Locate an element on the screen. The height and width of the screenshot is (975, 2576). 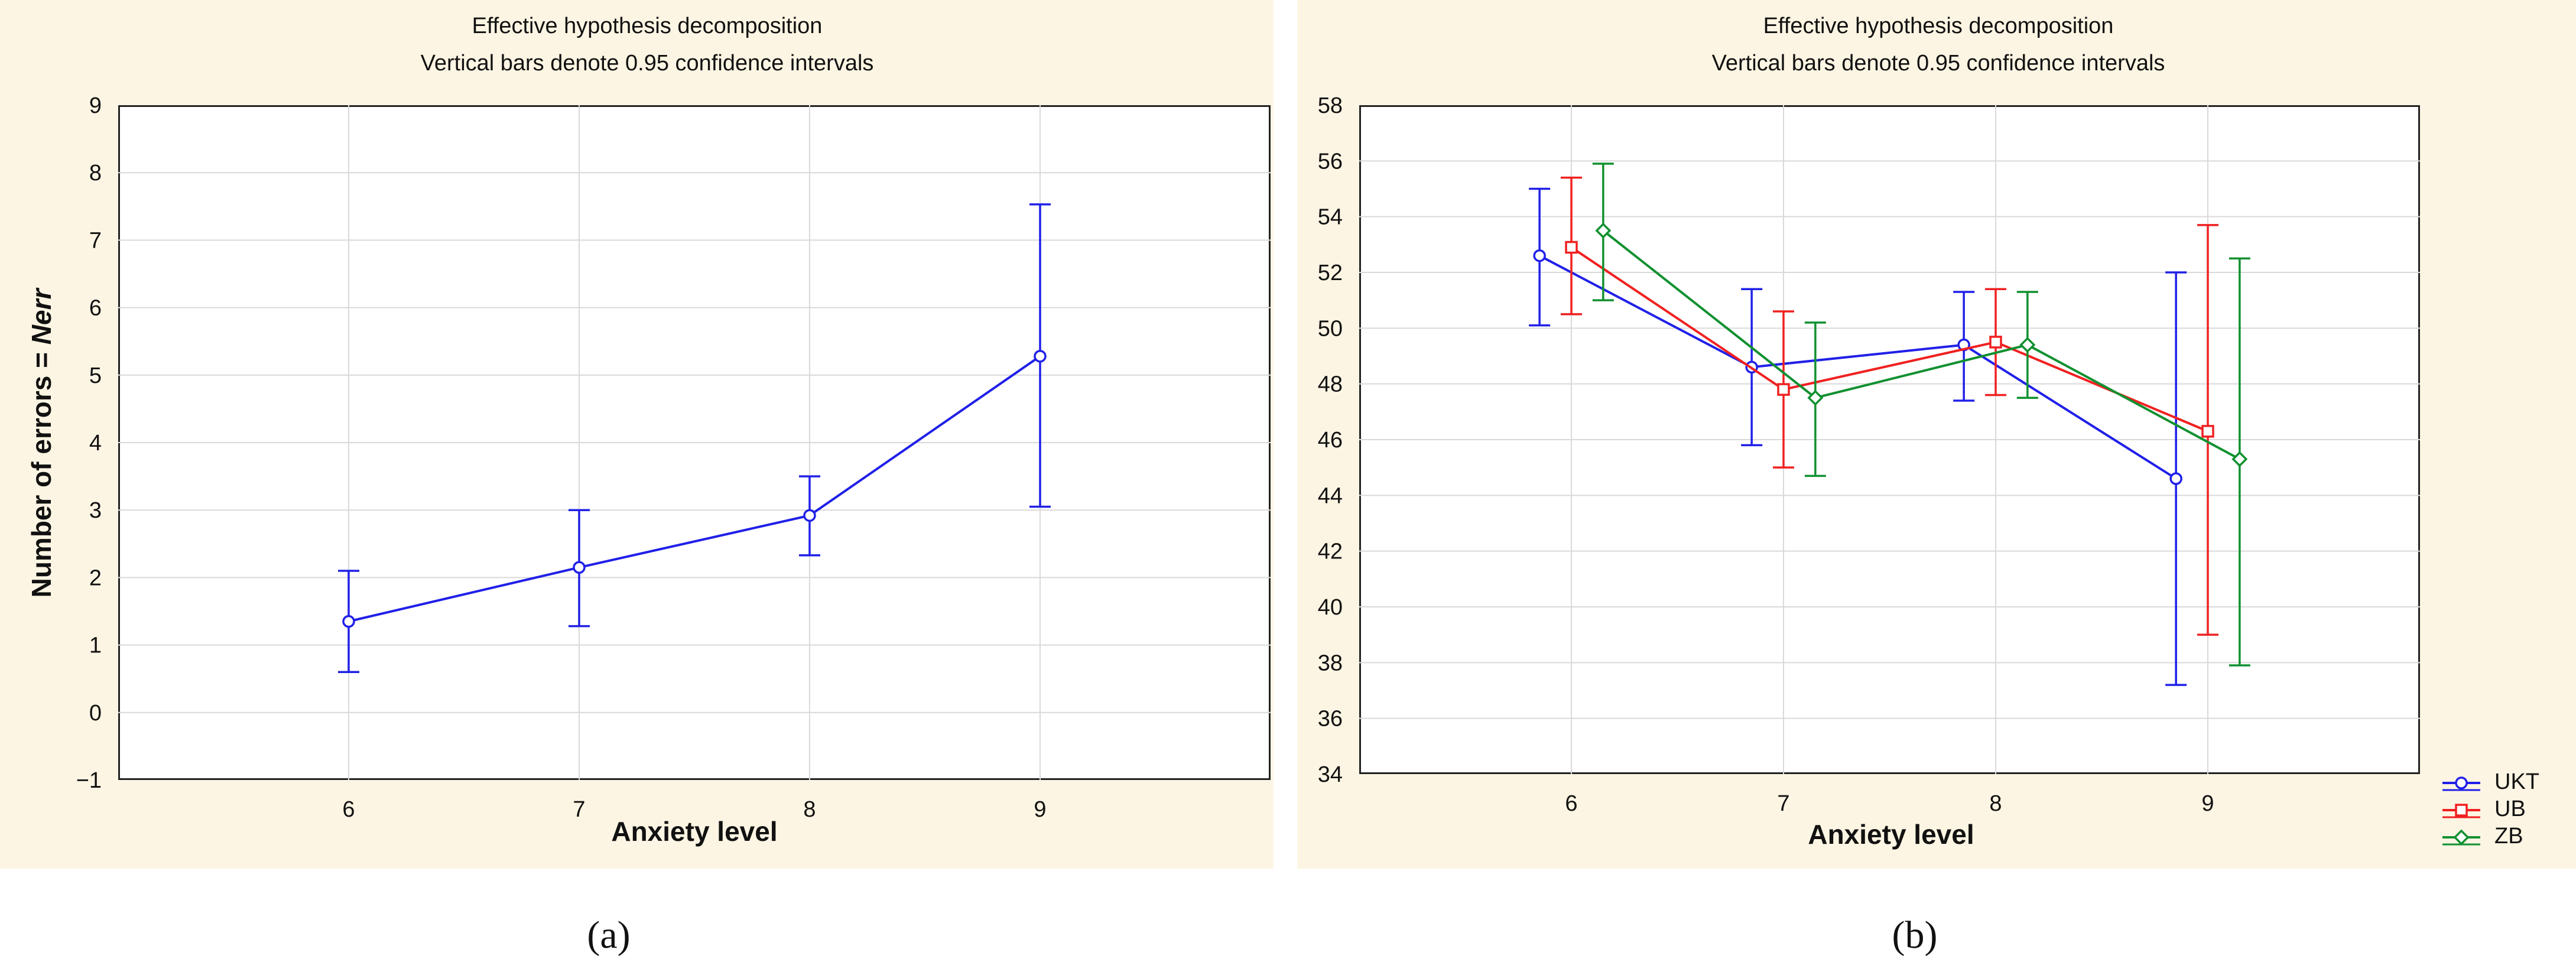
panel-a-y-tick-label: 8 is located at coordinates (95, 173).